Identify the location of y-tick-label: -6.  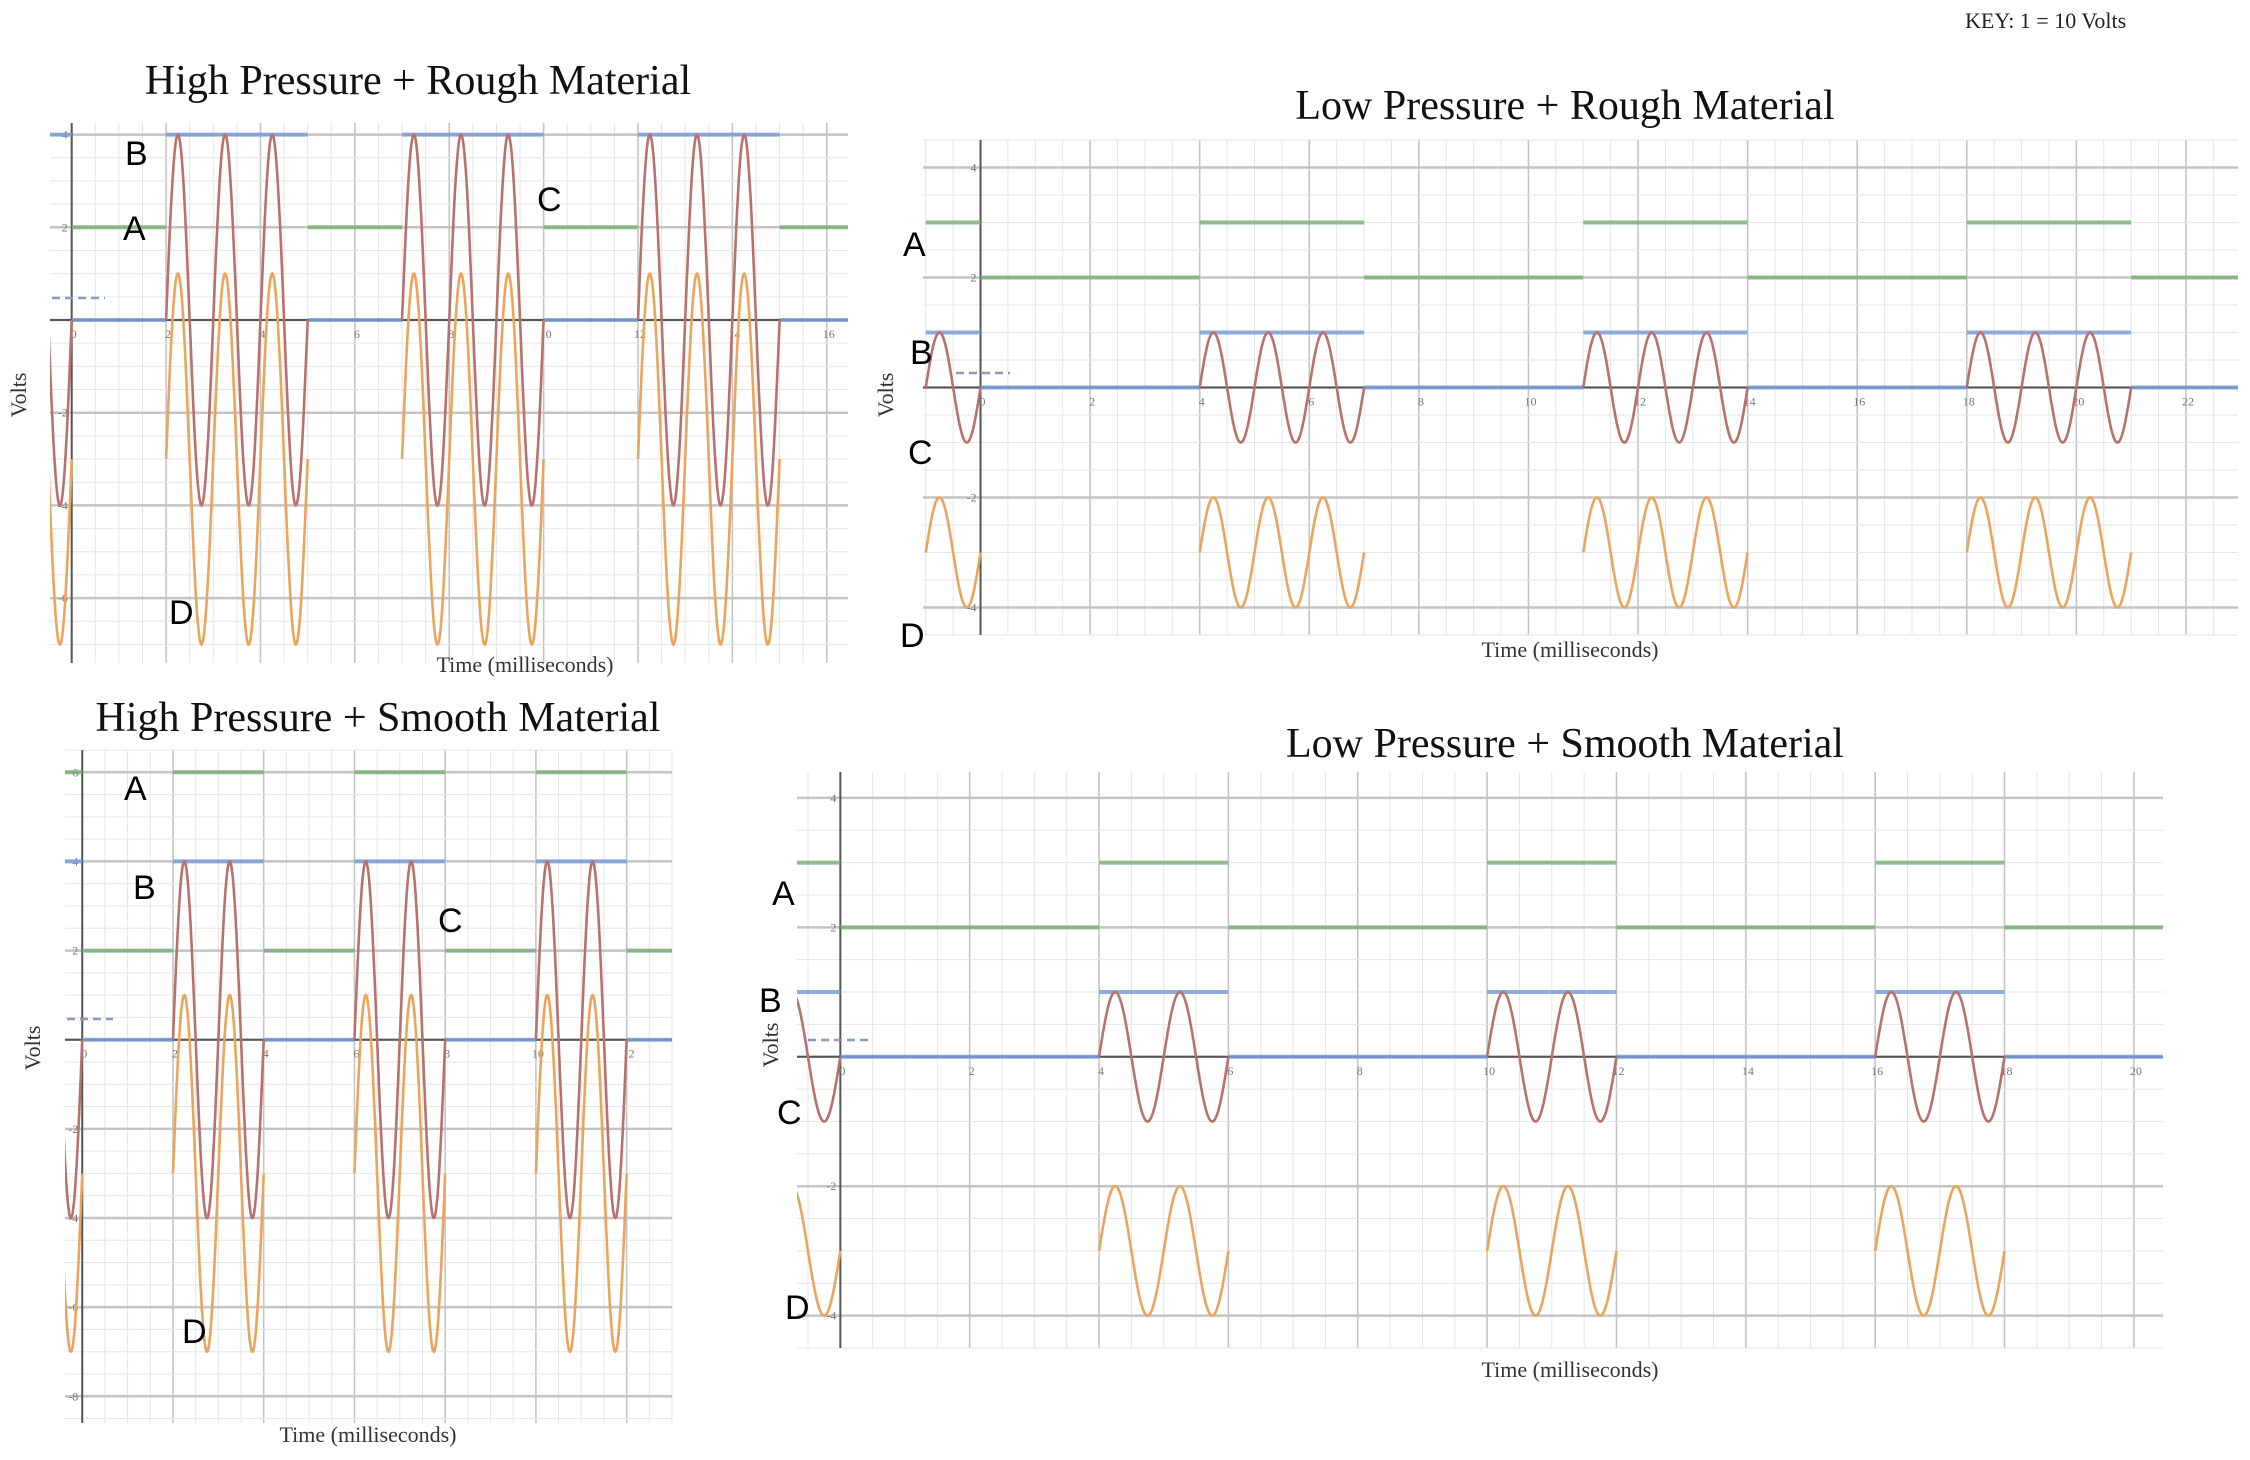
(63, 598).